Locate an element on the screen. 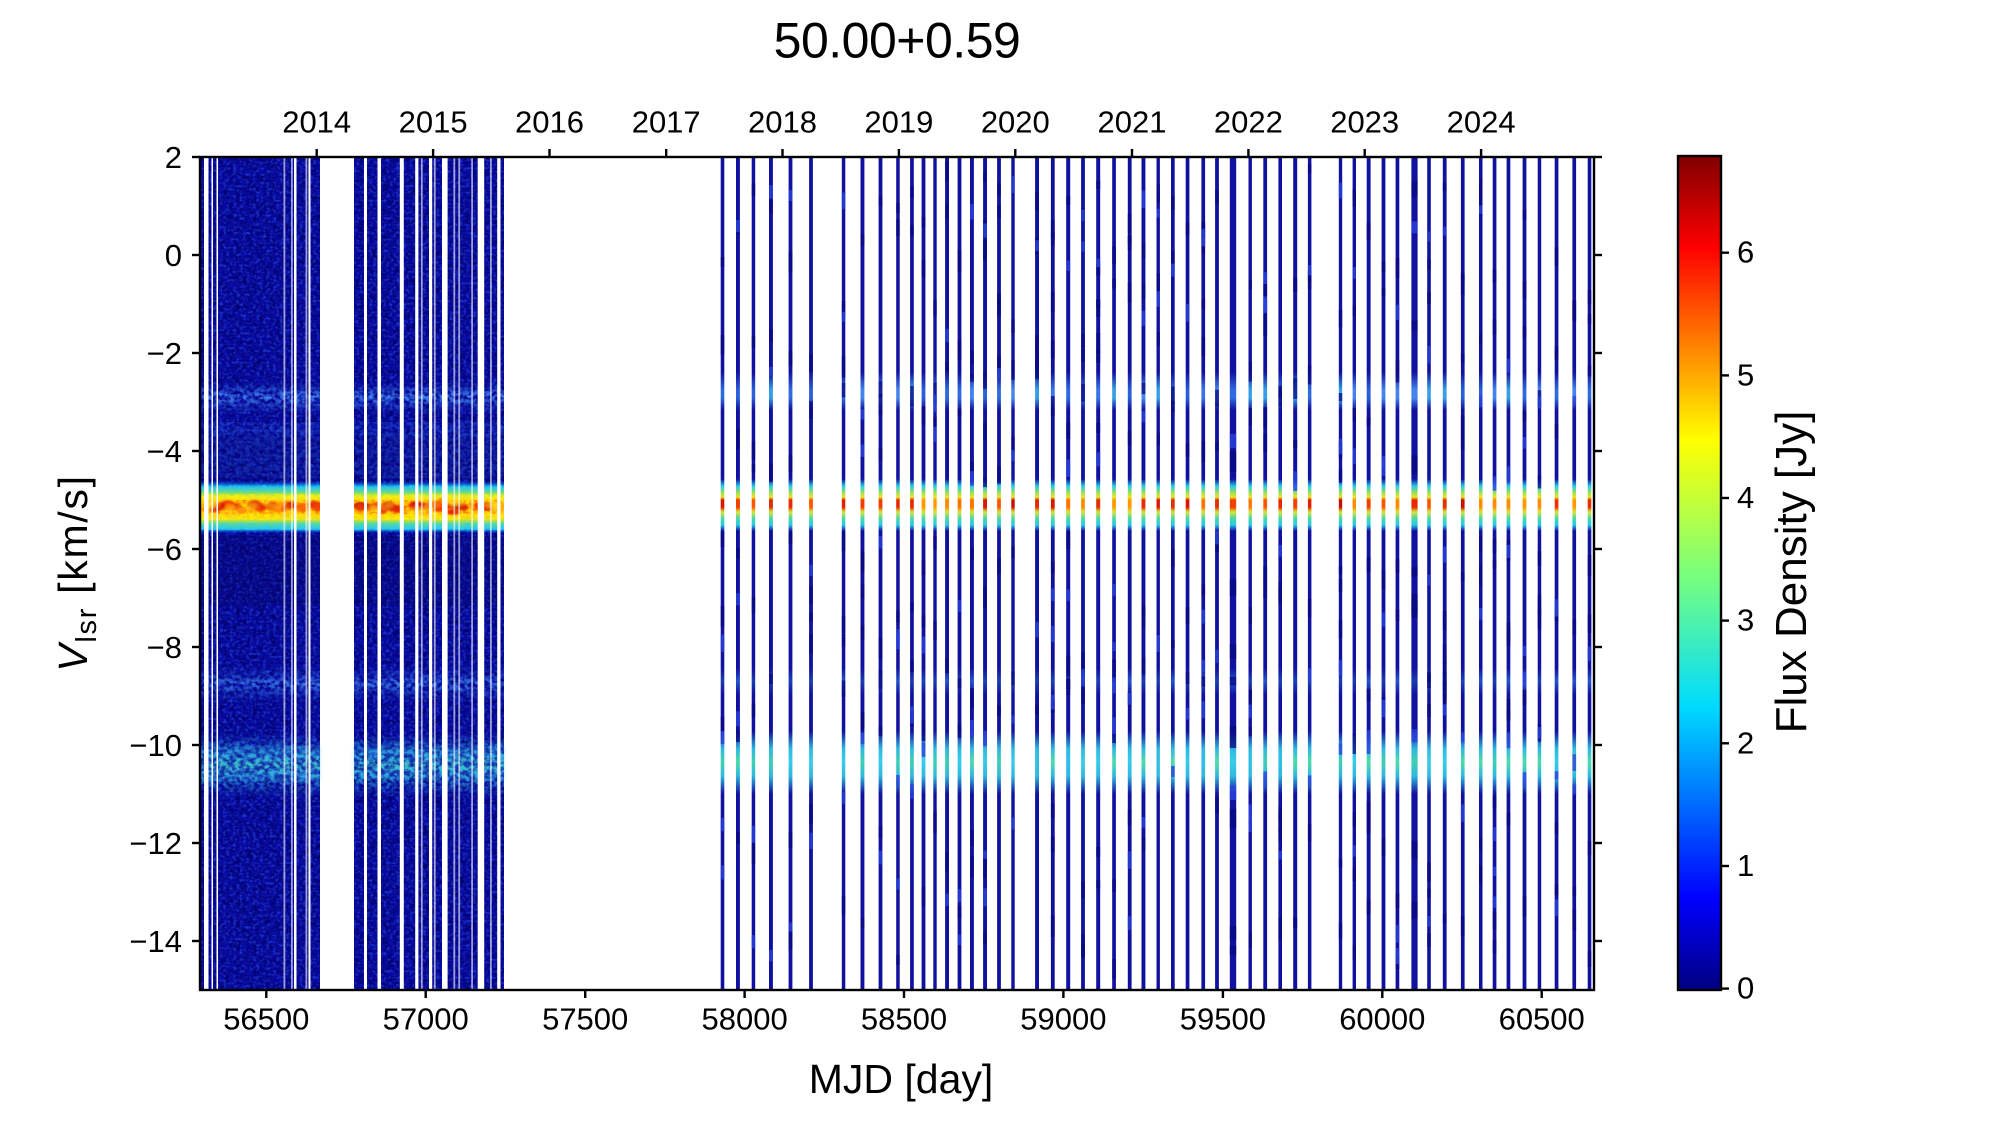  svg-text: 50.00+0.59 is located at coordinates (897, 41).